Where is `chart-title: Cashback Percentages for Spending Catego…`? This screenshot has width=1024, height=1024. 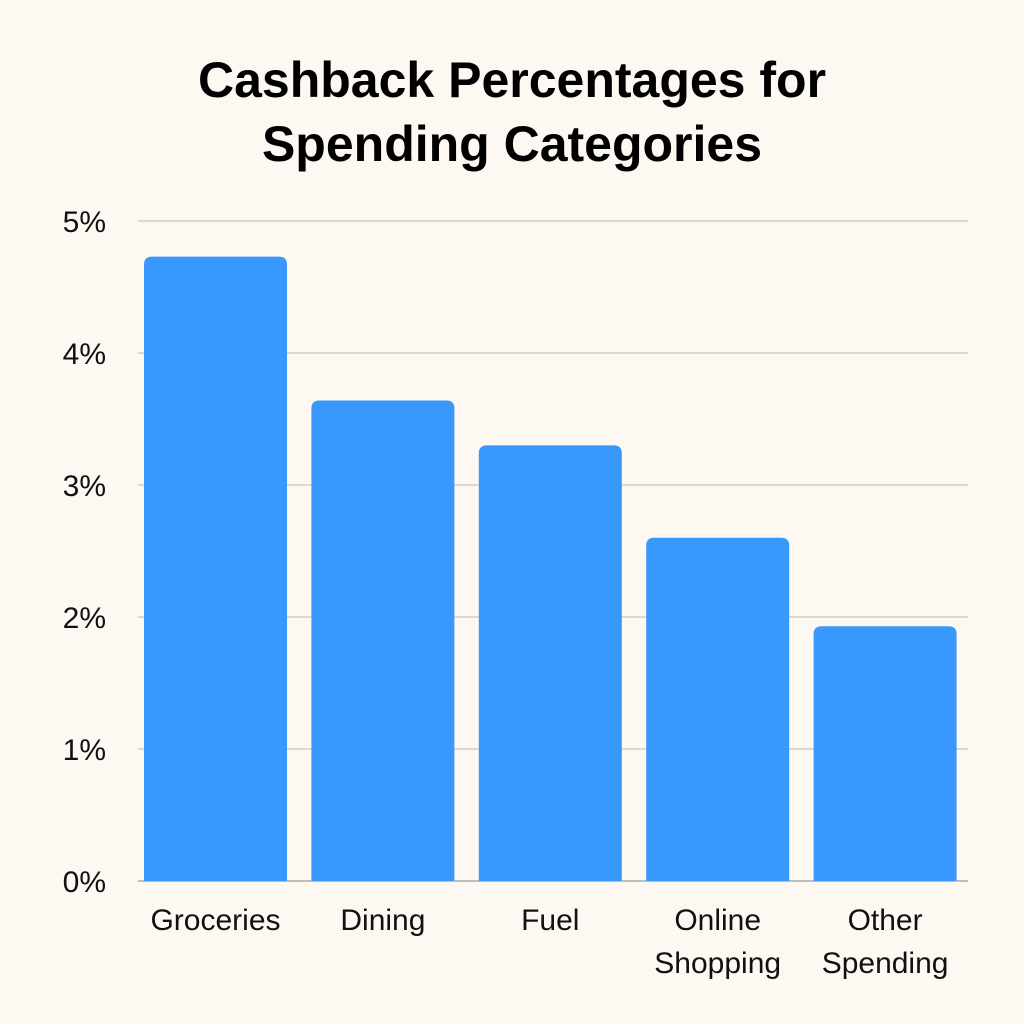
chart-title: Cashback Percentages for Spending Catego… is located at coordinates (512, 112).